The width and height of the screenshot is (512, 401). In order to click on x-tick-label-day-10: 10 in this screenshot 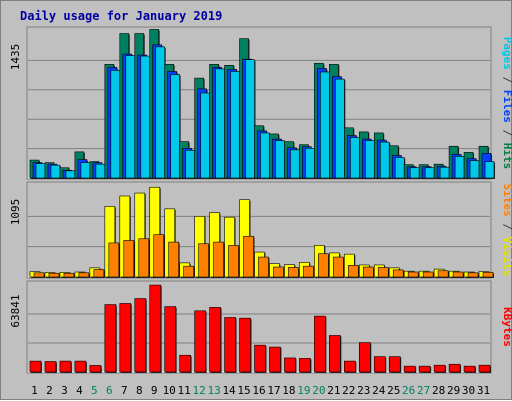, I will do `click(169, 390)`.